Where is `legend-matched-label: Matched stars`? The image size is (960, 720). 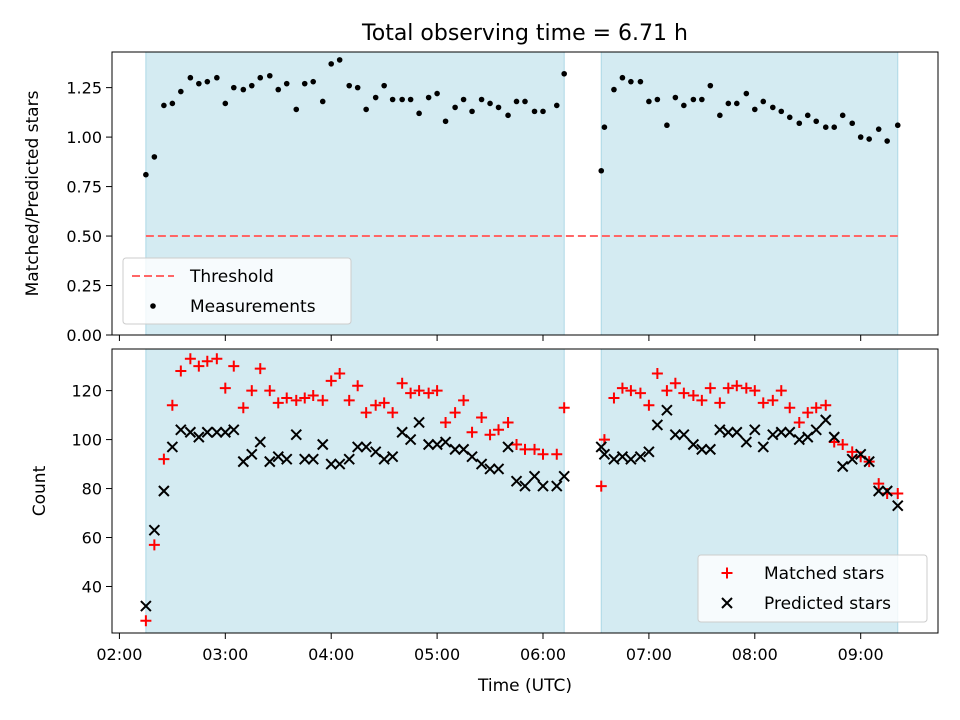 legend-matched-label: Matched stars is located at coordinates (824, 574).